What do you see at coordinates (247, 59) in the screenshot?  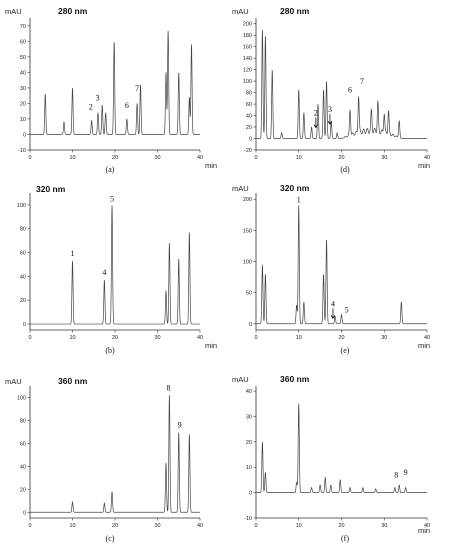 I see `y-tick-label: 140` at bounding box center [247, 59].